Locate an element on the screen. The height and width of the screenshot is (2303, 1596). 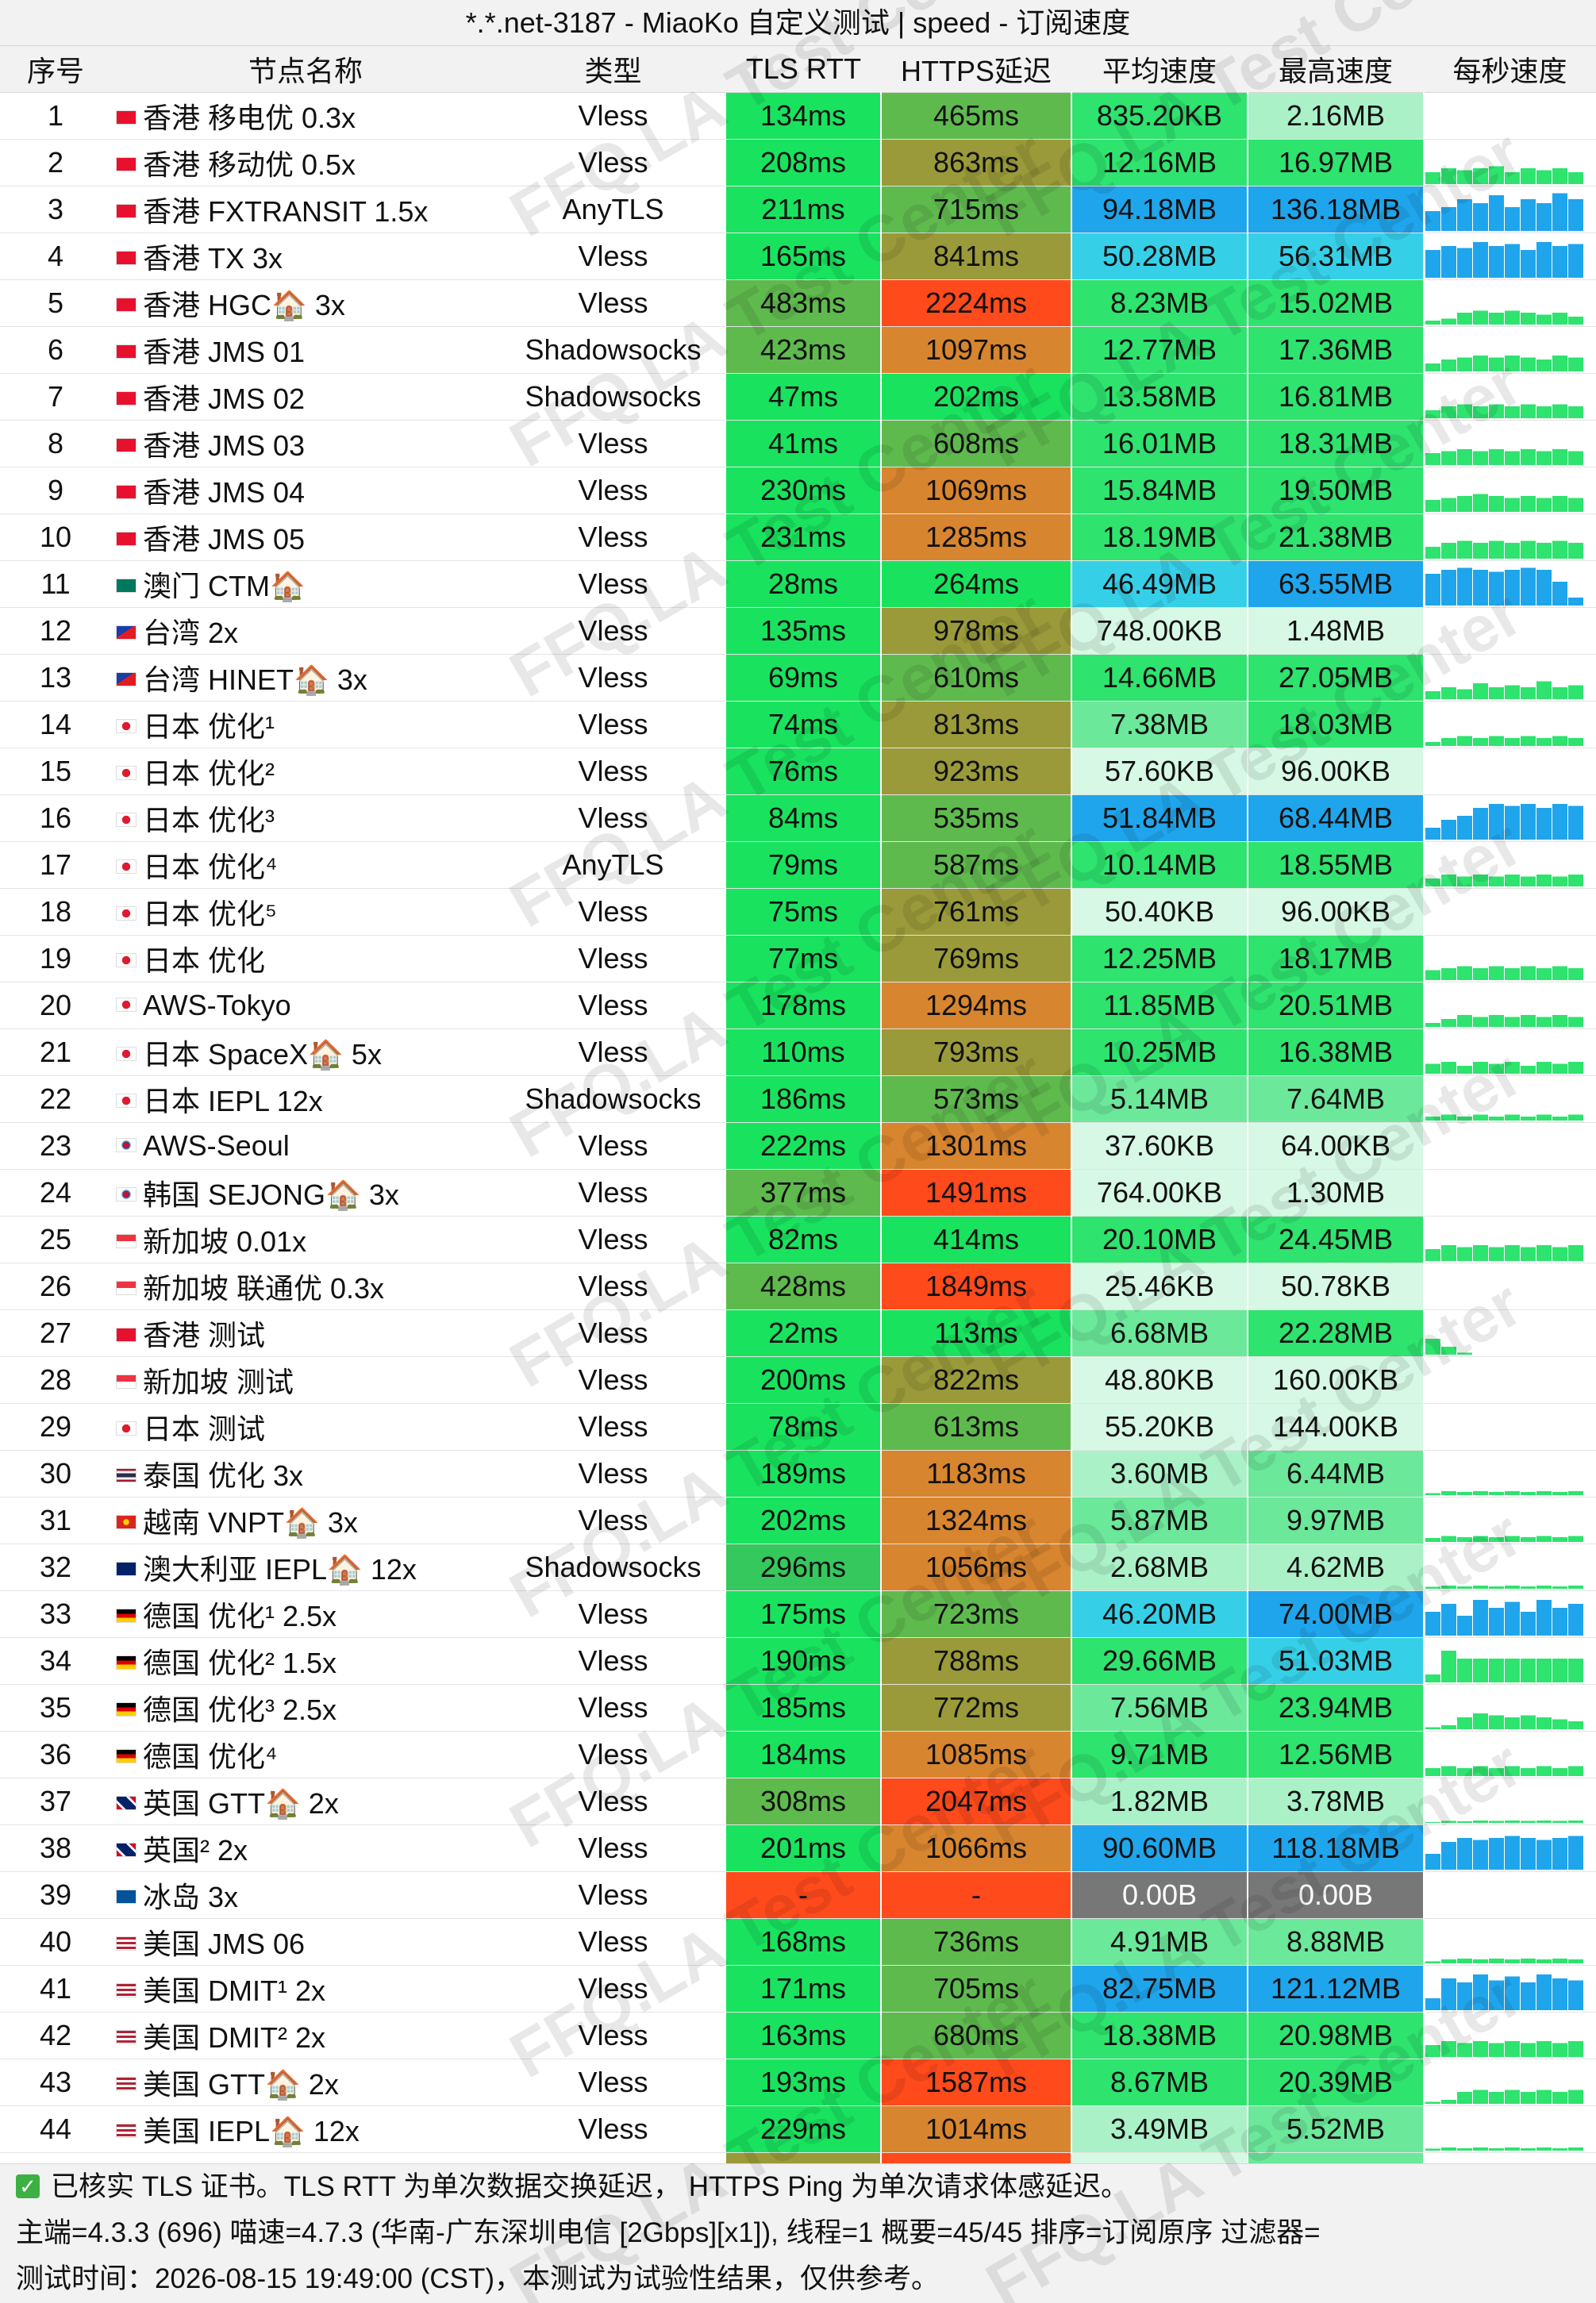
node-type: Shadowsocks is located at coordinates (613, 397).